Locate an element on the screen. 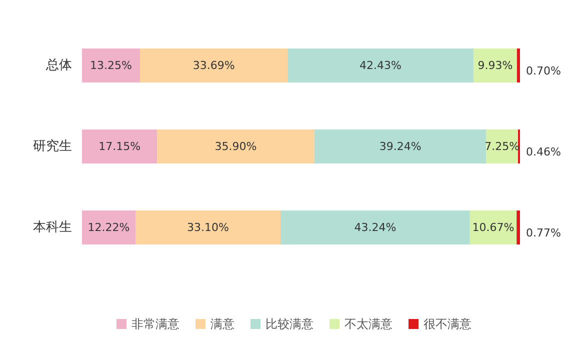 This screenshot has height=343, width=588. data-label: 0.70% is located at coordinates (543, 71).